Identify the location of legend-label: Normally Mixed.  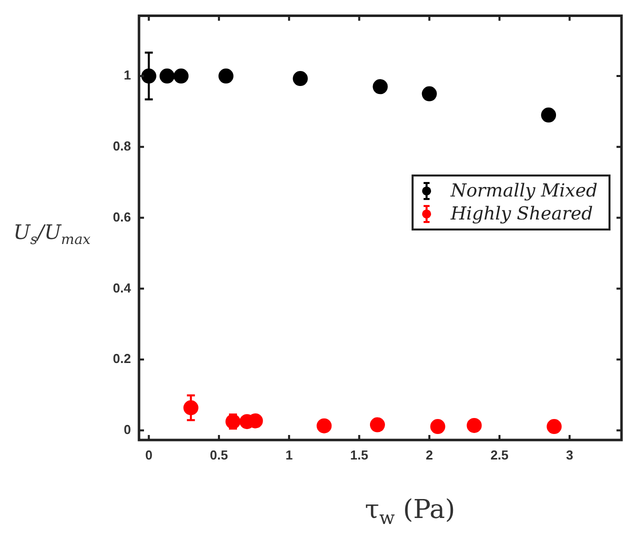
(524, 191).